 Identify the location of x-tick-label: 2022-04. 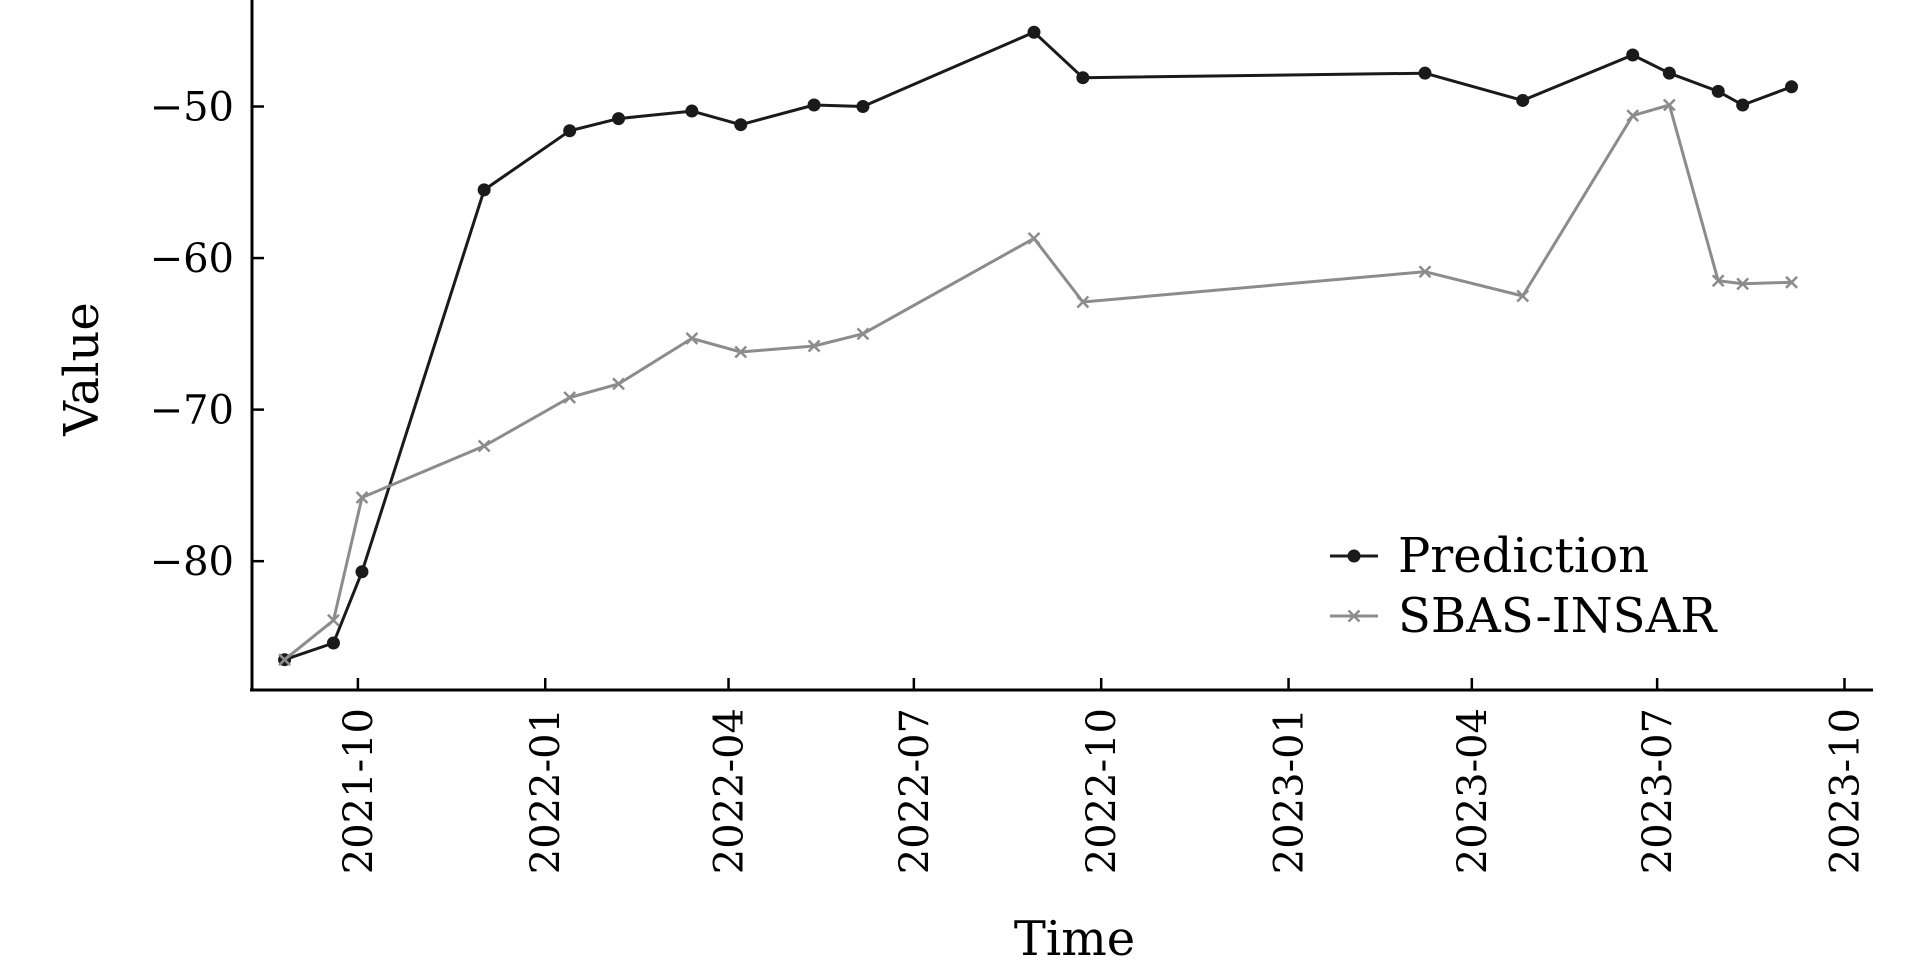
(730, 791).